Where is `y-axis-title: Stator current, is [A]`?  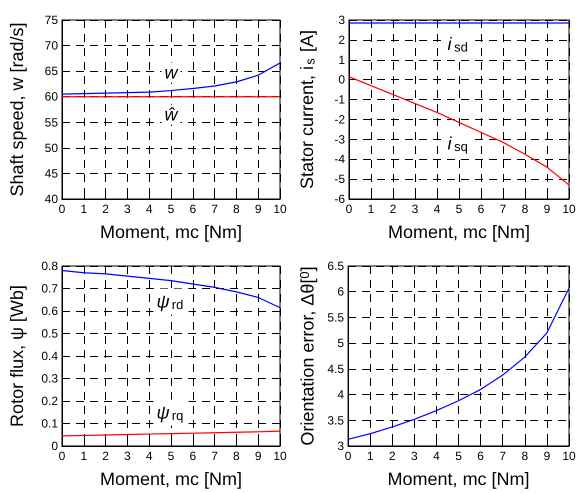 y-axis-title: Stator current, is [A] is located at coordinates (307, 110).